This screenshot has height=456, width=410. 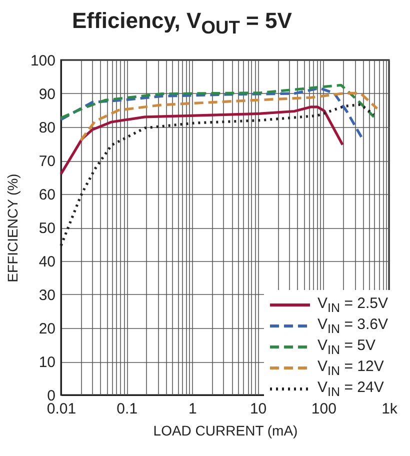 I want to click on y-tick-label: 90, so click(x=47, y=94).